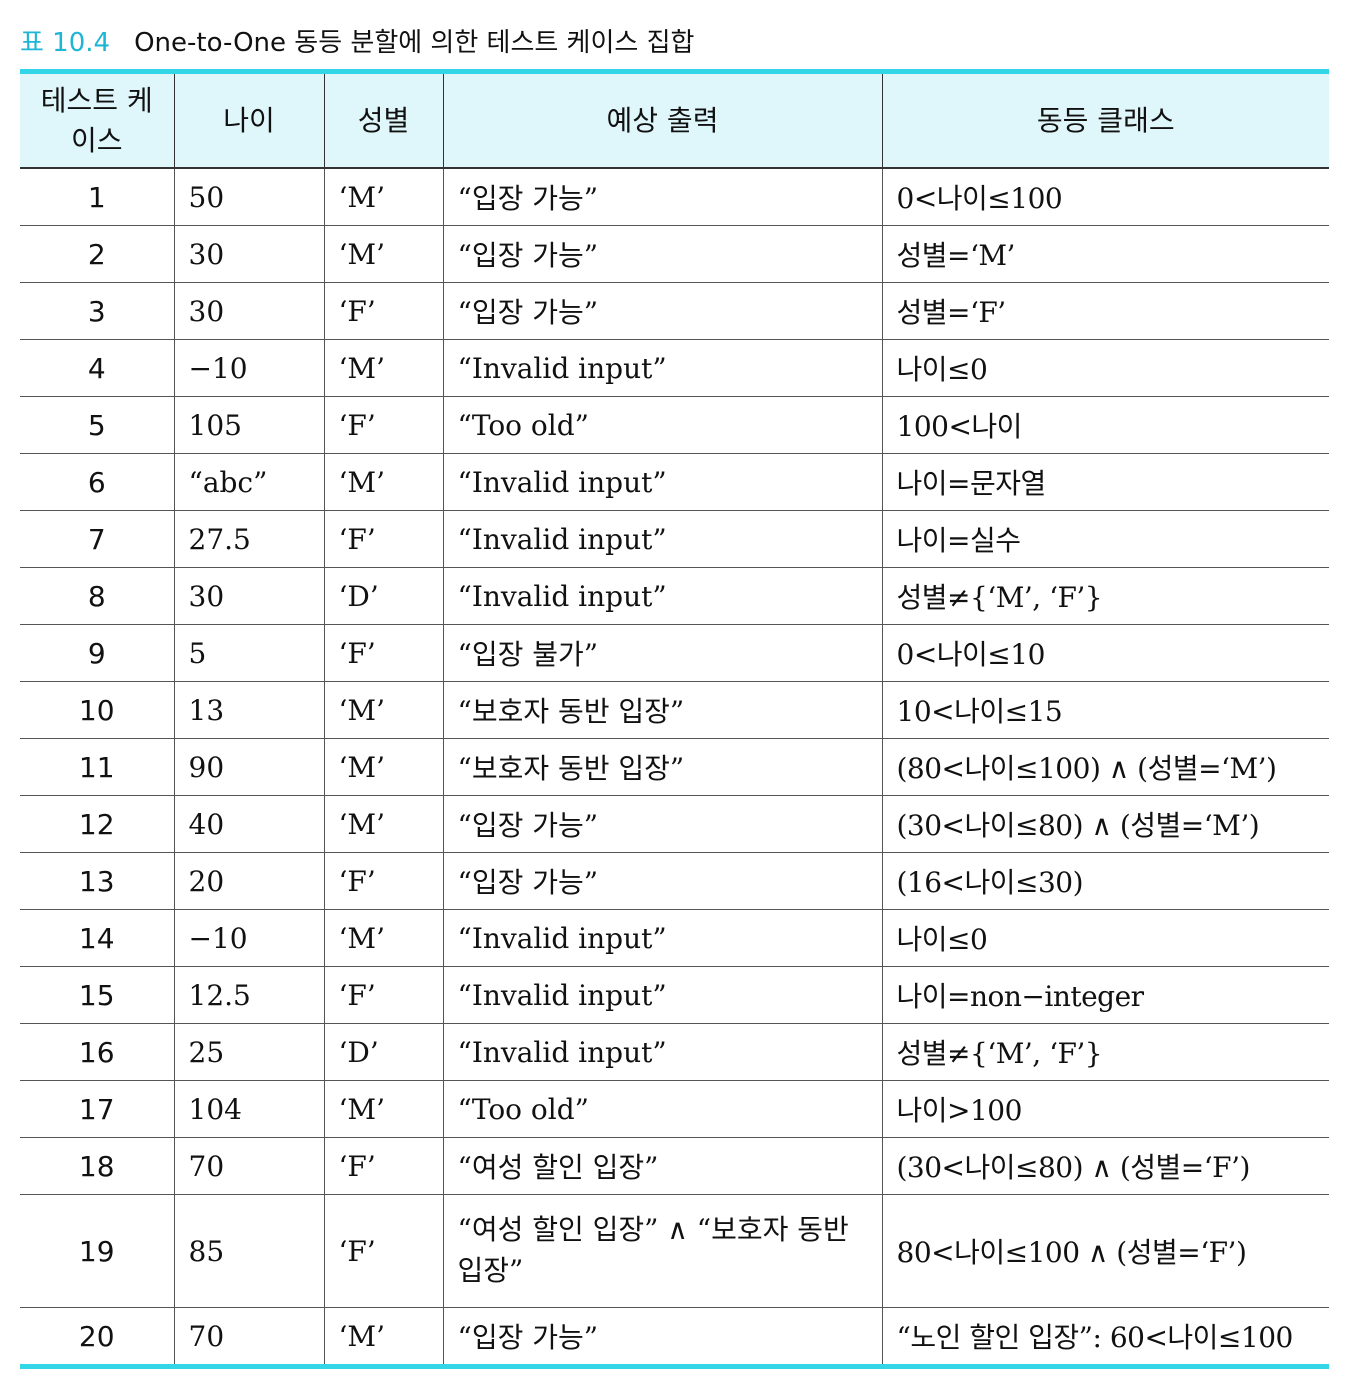 The width and height of the screenshot is (1365, 1398). What do you see at coordinates (1105, 824) in the screenshot?
I see `cell-equivalence-class: (30<나이≤80) ∧ (성별=‘M’)` at bounding box center [1105, 824].